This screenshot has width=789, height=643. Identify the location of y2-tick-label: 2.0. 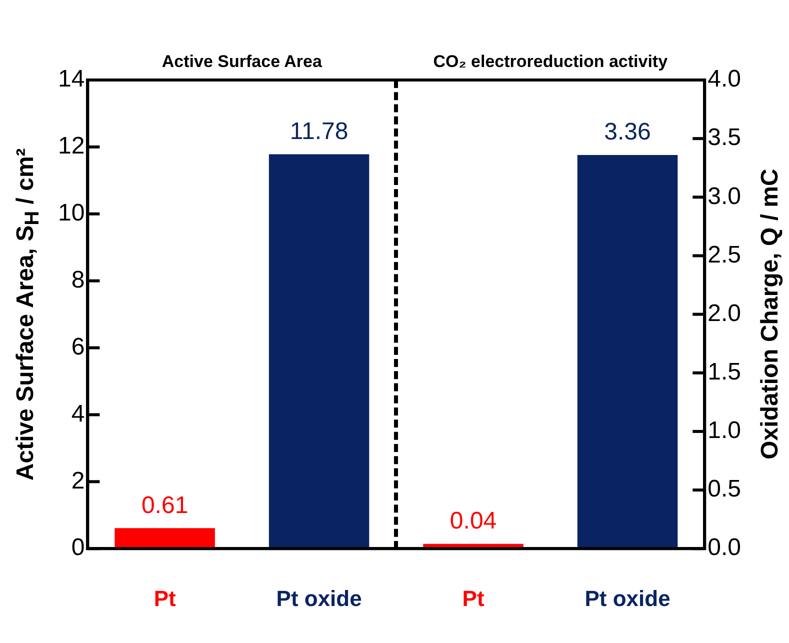
(725, 313).